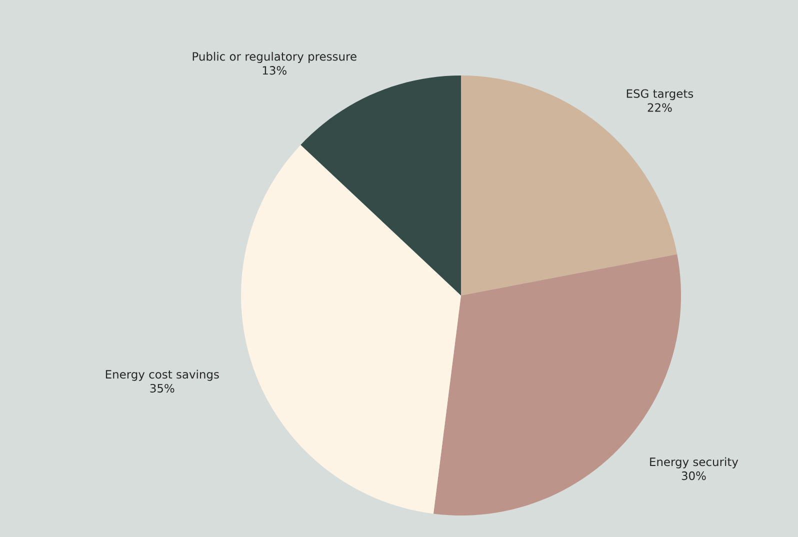 Image resolution: width=798 pixels, height=537 pixels. What do you see at coordinates (660, 94) in the screenshot?
I see `slice-label: ESG targets` at bounding box center [660, 94].